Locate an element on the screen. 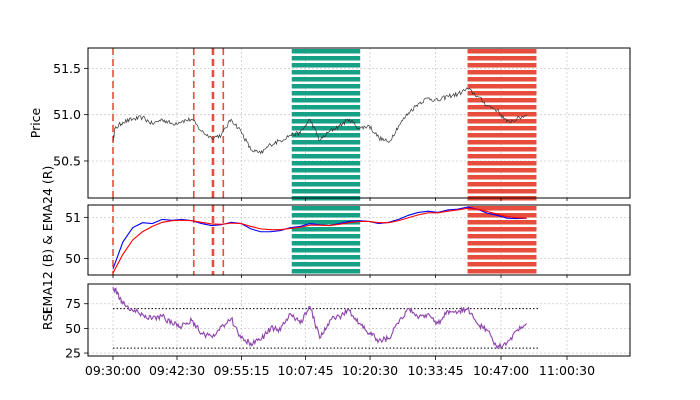 Image resolution: width=700 pixels, height=400 pixels. y-tick-label: 51 is located at coordinates (73, 217).